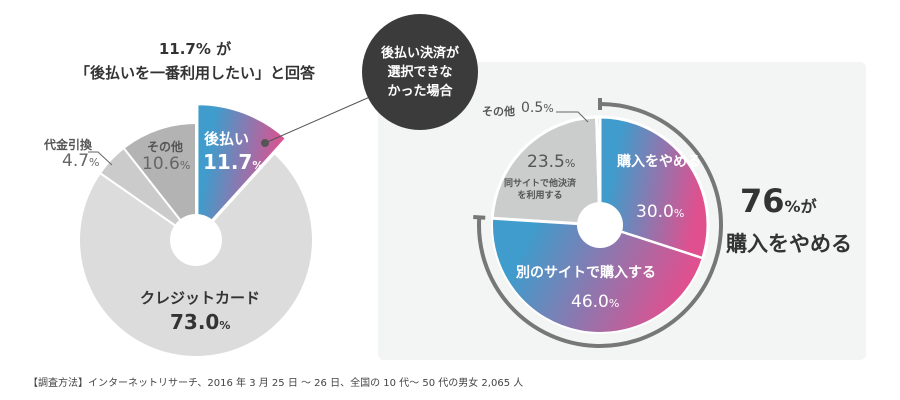 The width and height of the screenshot is (900, 400). Describe the element at coordinates (420, 91) in the screenshot. I see `bubble-line3: かった場合` at that location.